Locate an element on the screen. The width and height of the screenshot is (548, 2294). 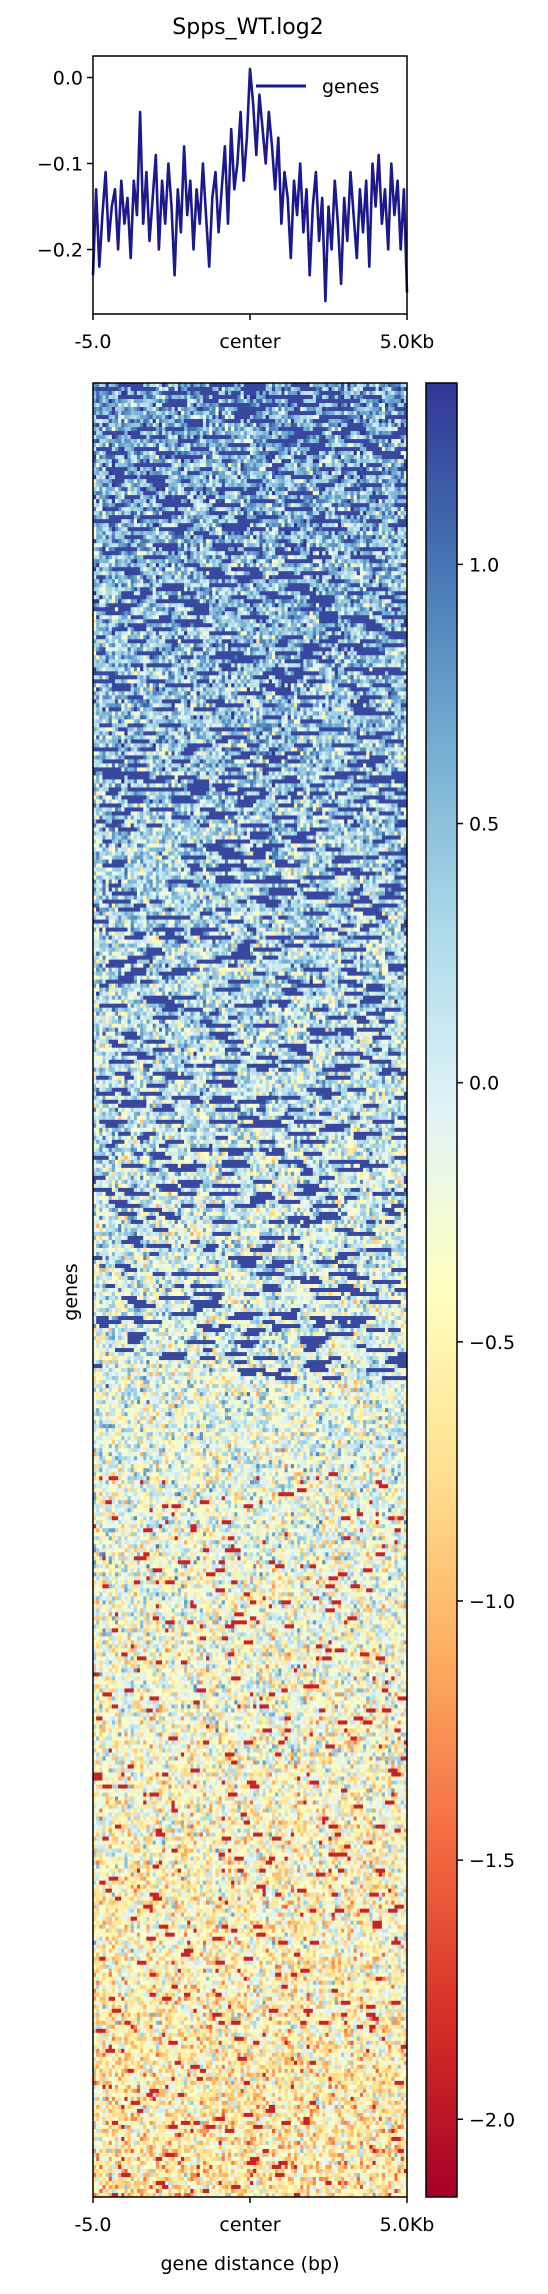
colorbar: 1.0 0.5 0.0 −0.5 −1.0 −1.5 −2.0 is located at coordinates (470, 1290).